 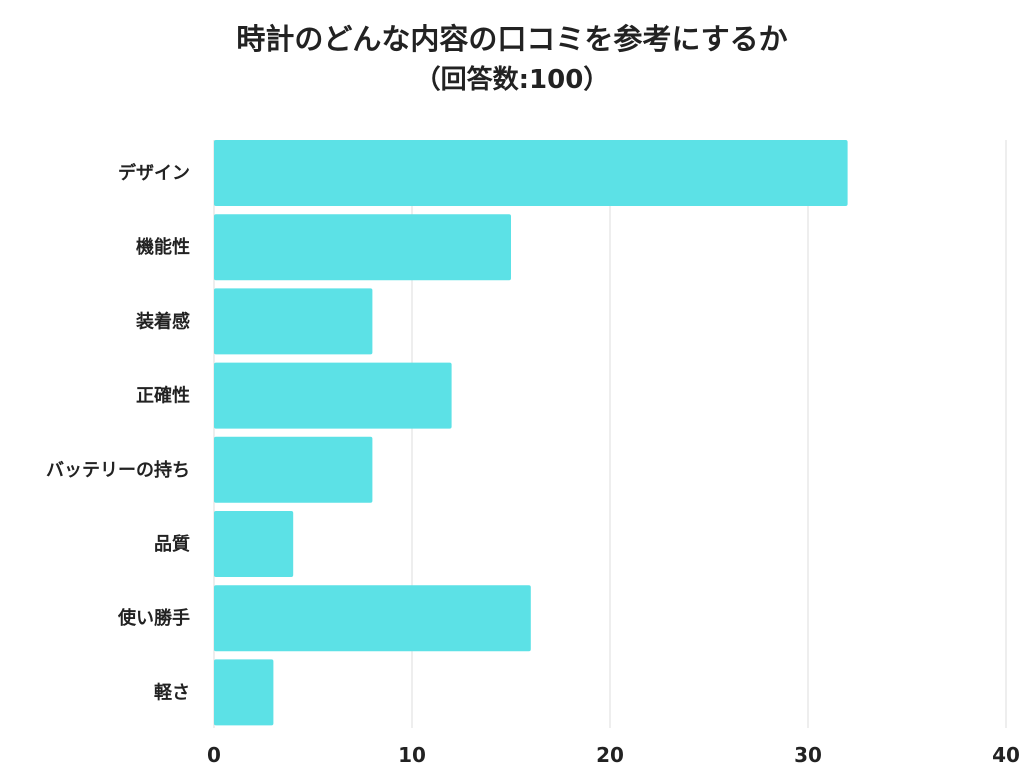 What do you see at coordinates (153, 618) in the screenshot?
I see `category-label: 使い勝手` at bounding box center [153, 618].